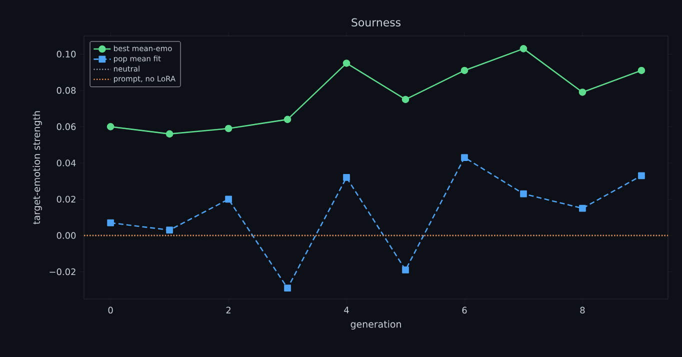 The height and width of the screenshot is (357, 682). Describe the element at coordinates (66, 163) in the screenshot. I see `y-tick-label: 0.04` at that location.